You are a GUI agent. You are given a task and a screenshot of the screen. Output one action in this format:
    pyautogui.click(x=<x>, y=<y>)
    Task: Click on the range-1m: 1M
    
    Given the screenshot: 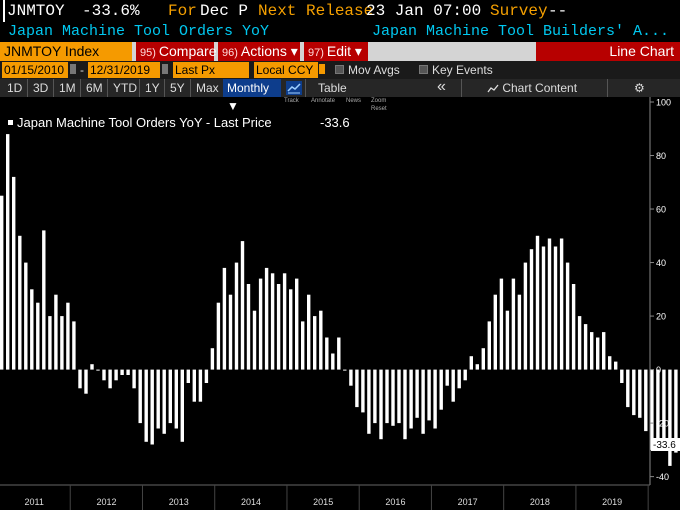 What is the action you would take?
    pyautogui.click(x=67, y=88)
    